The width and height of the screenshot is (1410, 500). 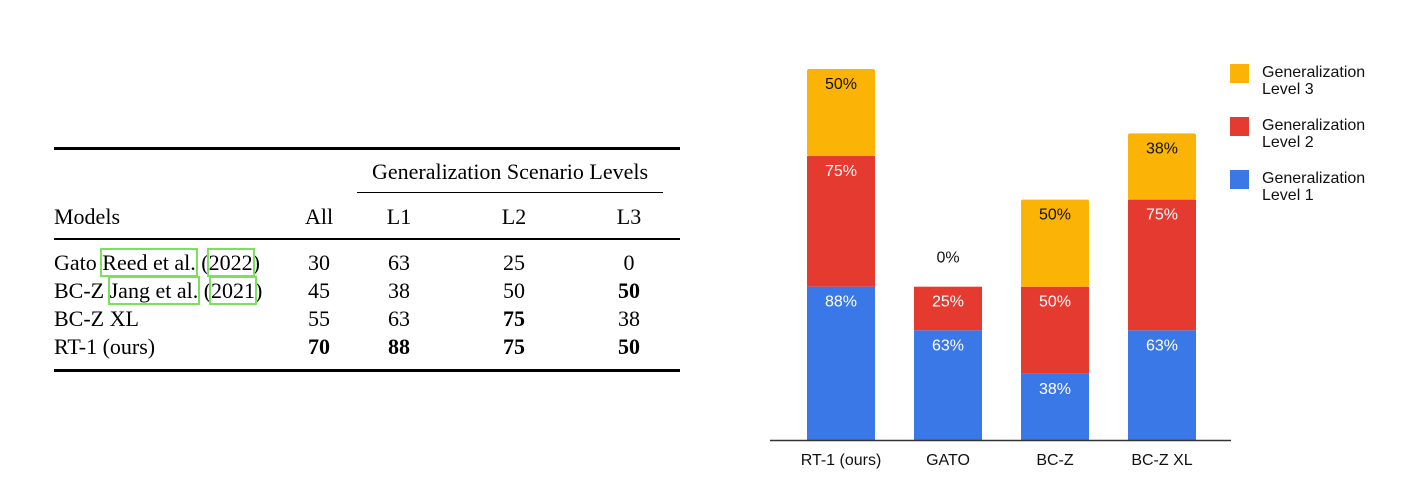 I want to click on cell-all: 30, so click(x=319, y=262).